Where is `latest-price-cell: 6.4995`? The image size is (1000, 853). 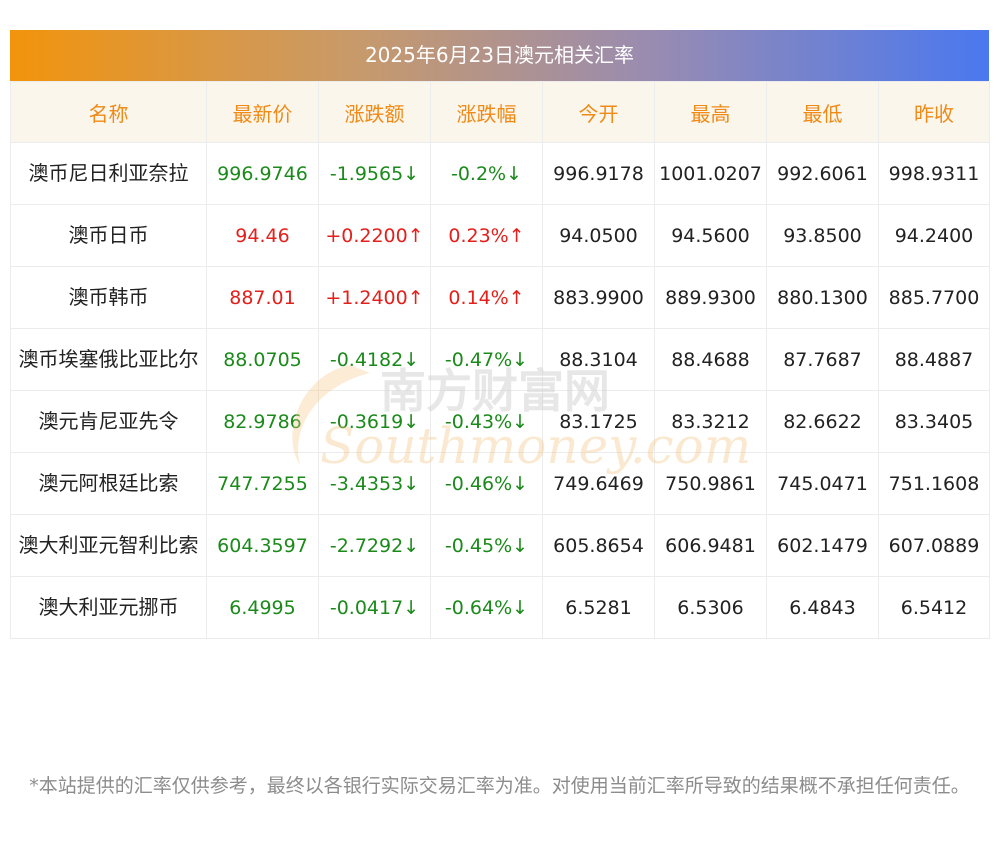
latest-price-cell: 6.4995 is located at coordinates (262, 607).